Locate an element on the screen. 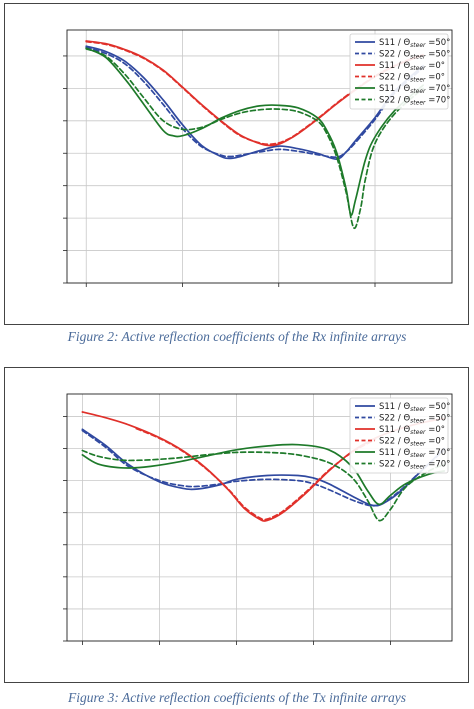 This screenshot has height=709, width=474. series-group is located at coordinates (263, 466).